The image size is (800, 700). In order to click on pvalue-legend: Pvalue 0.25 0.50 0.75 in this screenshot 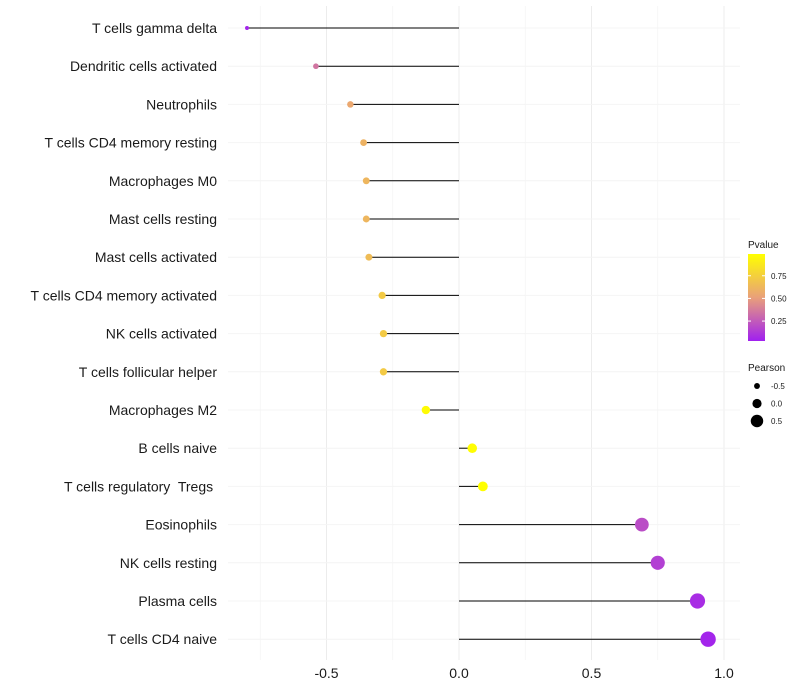, I will do `click(767, 290)`.